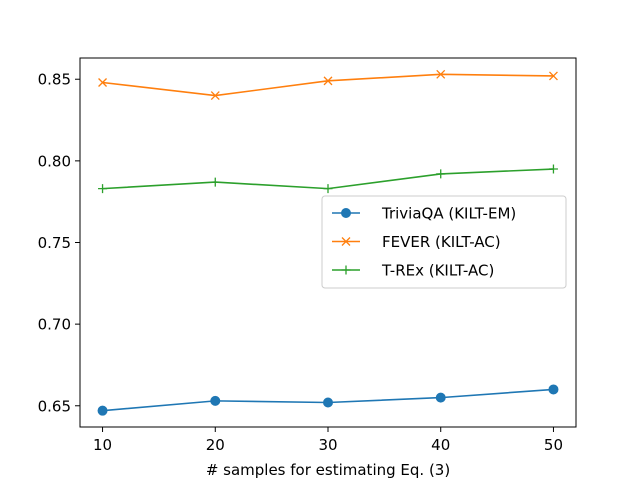 This screenshot has width=640, height=480. What do you see at coordinates (440, 445) in the screenshot?
I see `x-tick-label: 40` at bounding box center [440, 445].